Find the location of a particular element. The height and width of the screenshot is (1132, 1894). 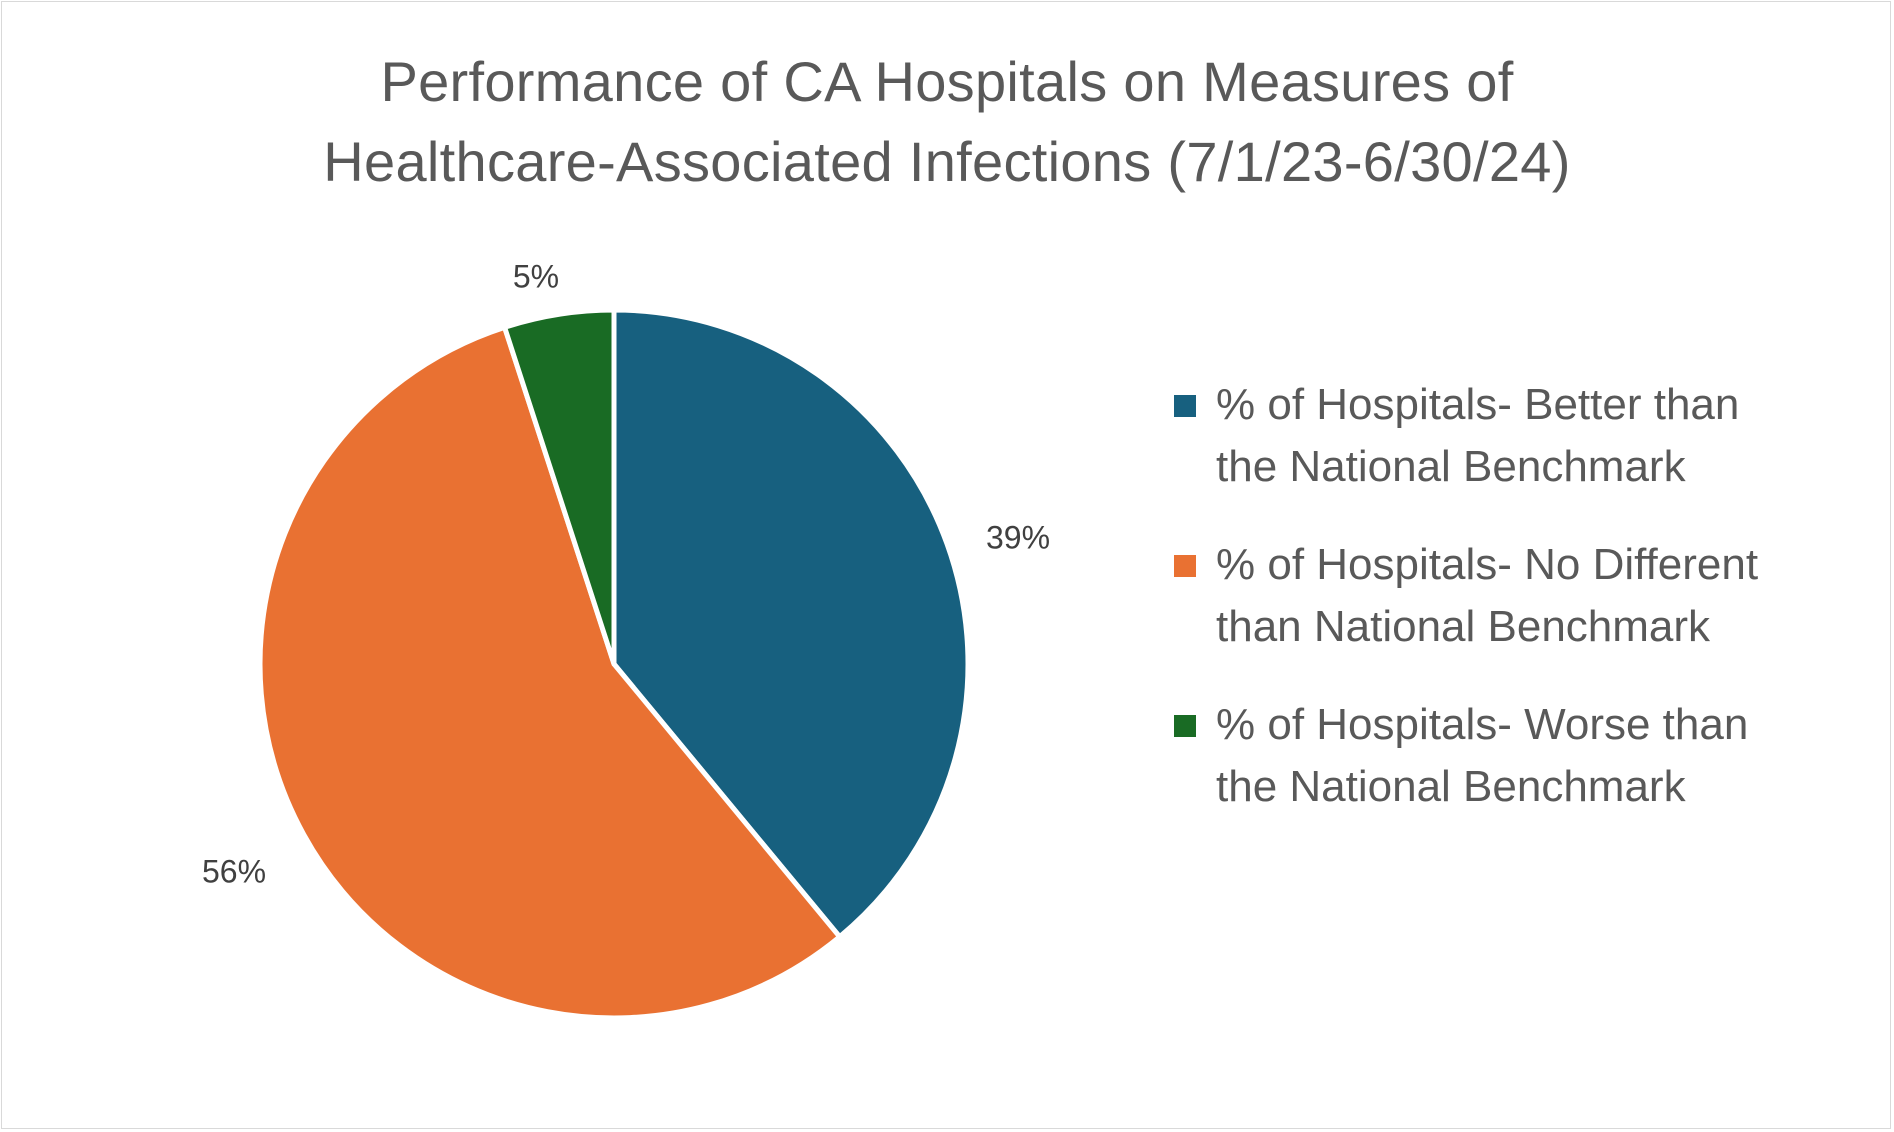

legend-label-worse-line-1: % of Hospitals- Worse than is located at coordinates (1482, 724).